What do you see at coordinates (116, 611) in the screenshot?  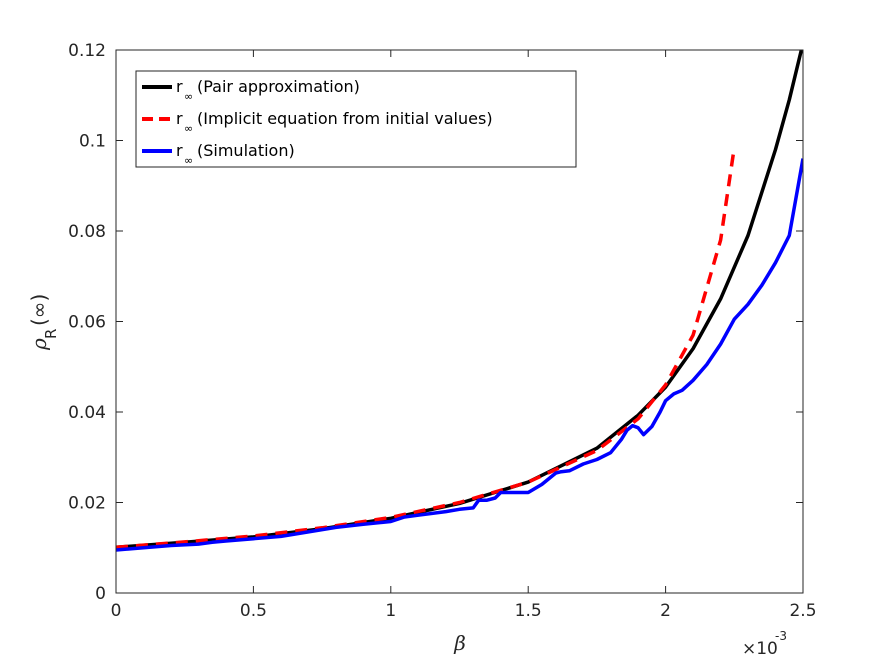 I see `x-tick-label: 0` at bounding box center [116, 611].